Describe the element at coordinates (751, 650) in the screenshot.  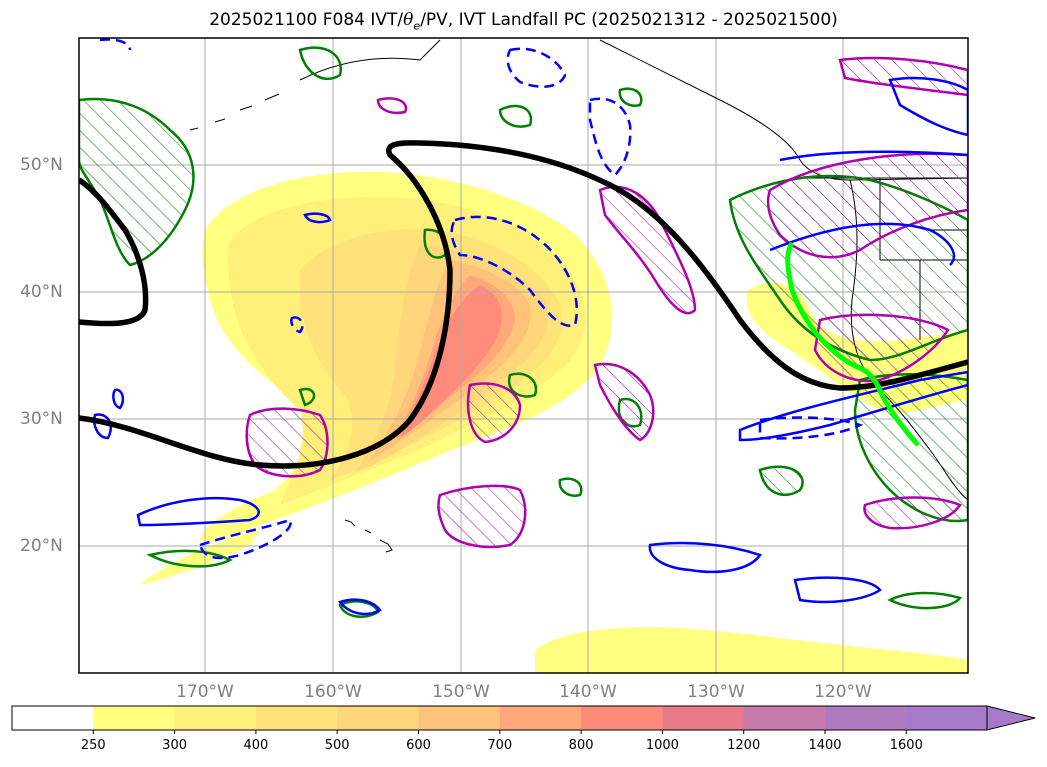
I see `ivt-south-region` at that location.